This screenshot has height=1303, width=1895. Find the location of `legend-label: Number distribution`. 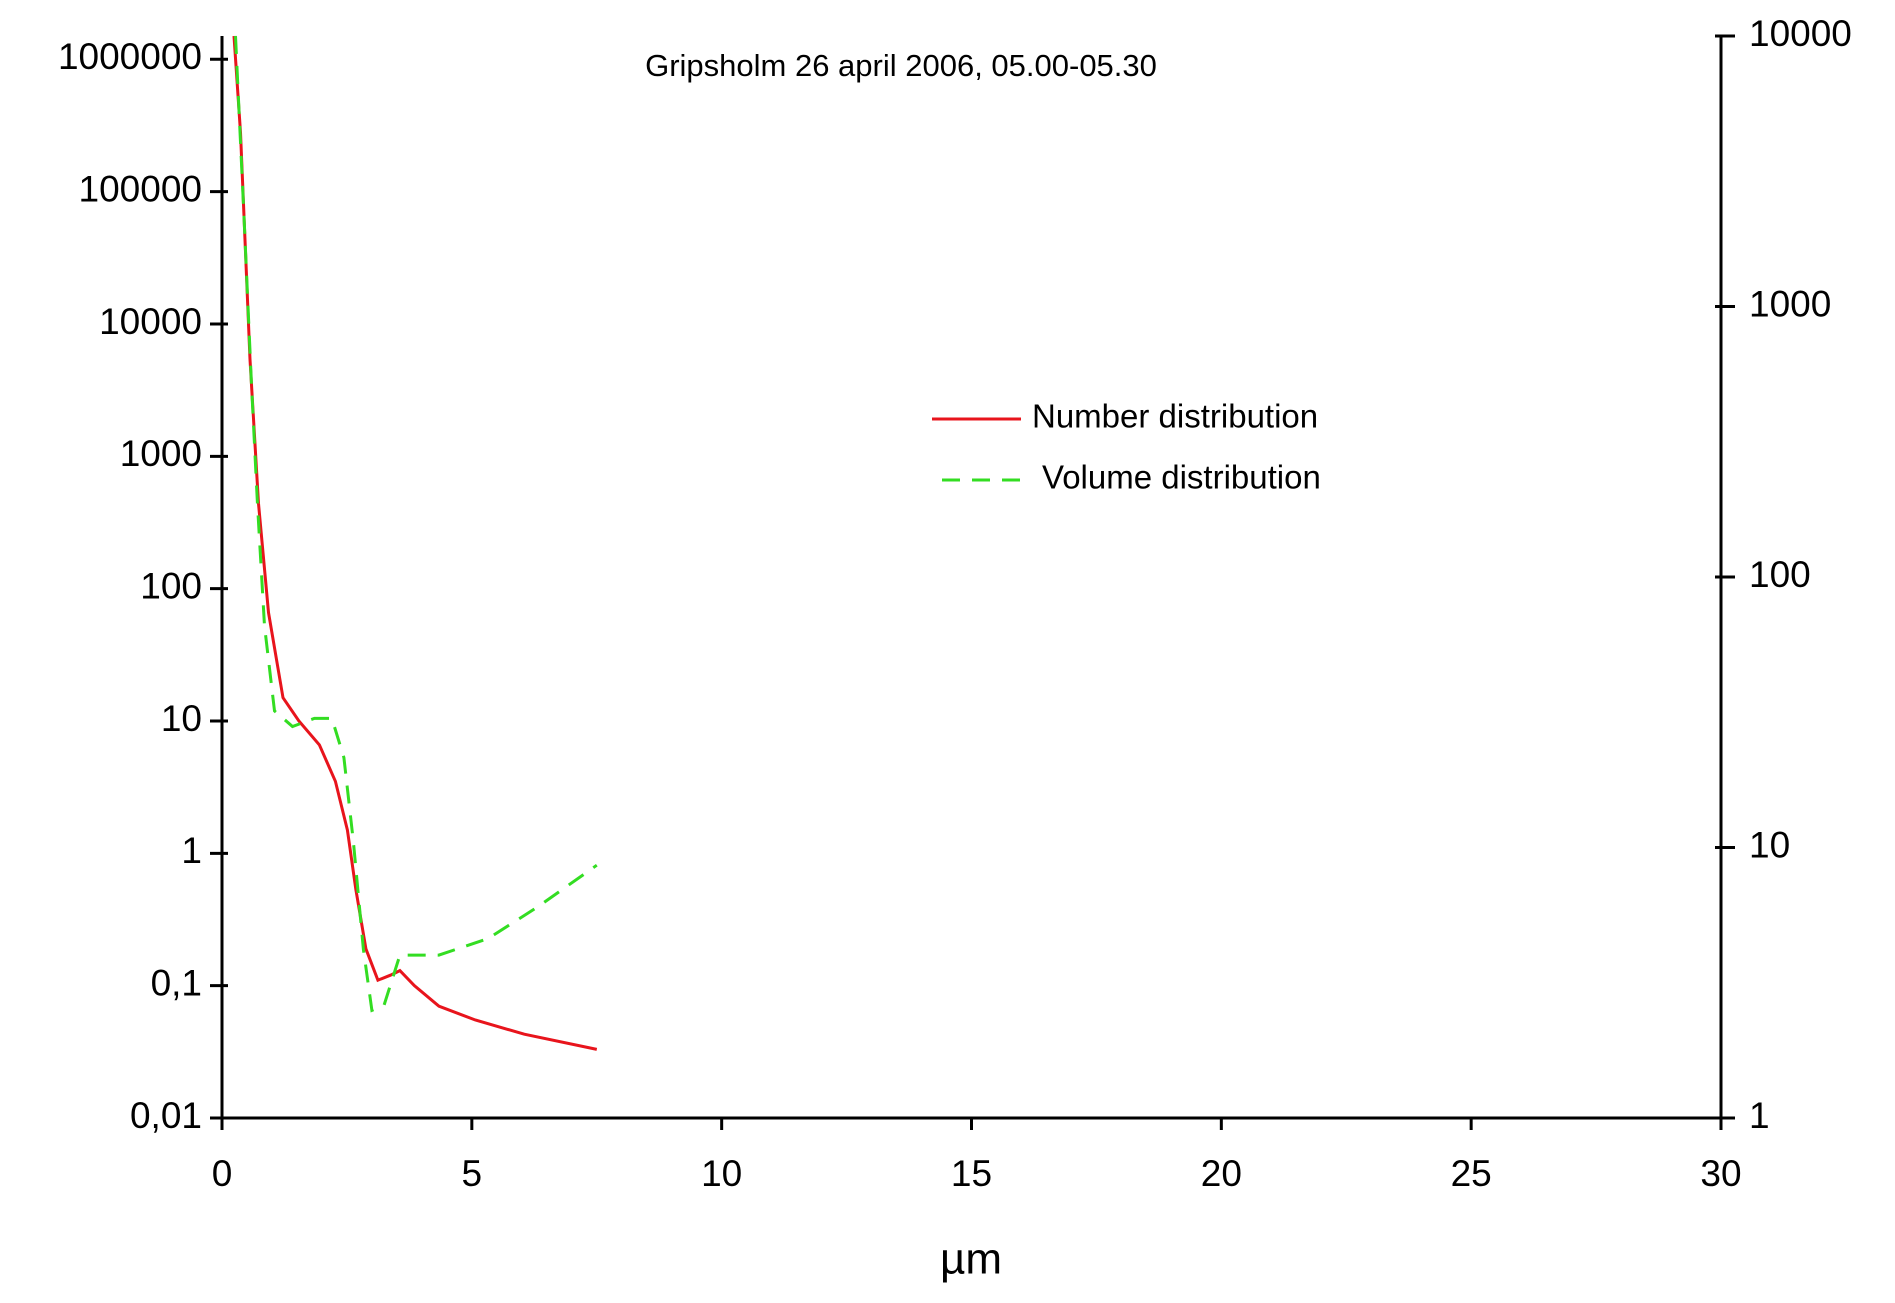

legend-label: Number distribution is located at coordinates (1175, 416).